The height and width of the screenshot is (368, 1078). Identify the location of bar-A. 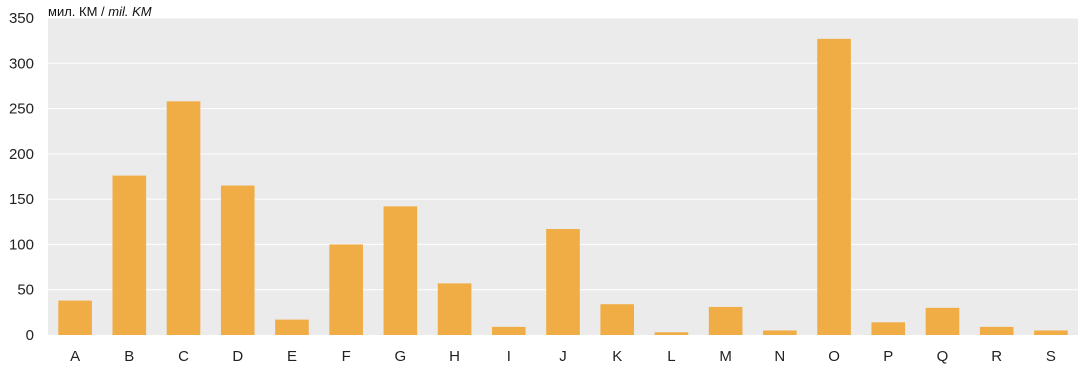
(75, 318).